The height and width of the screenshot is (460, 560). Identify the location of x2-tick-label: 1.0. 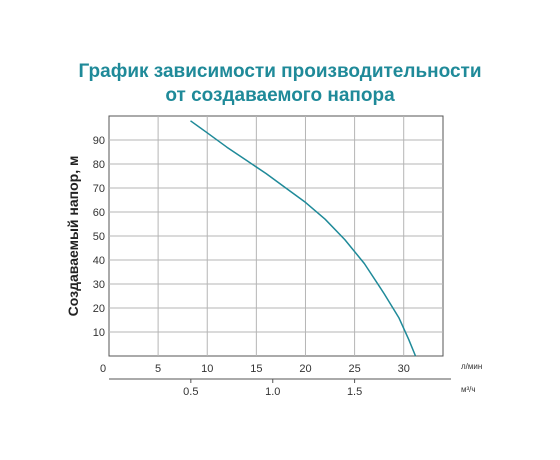
(272, 392).